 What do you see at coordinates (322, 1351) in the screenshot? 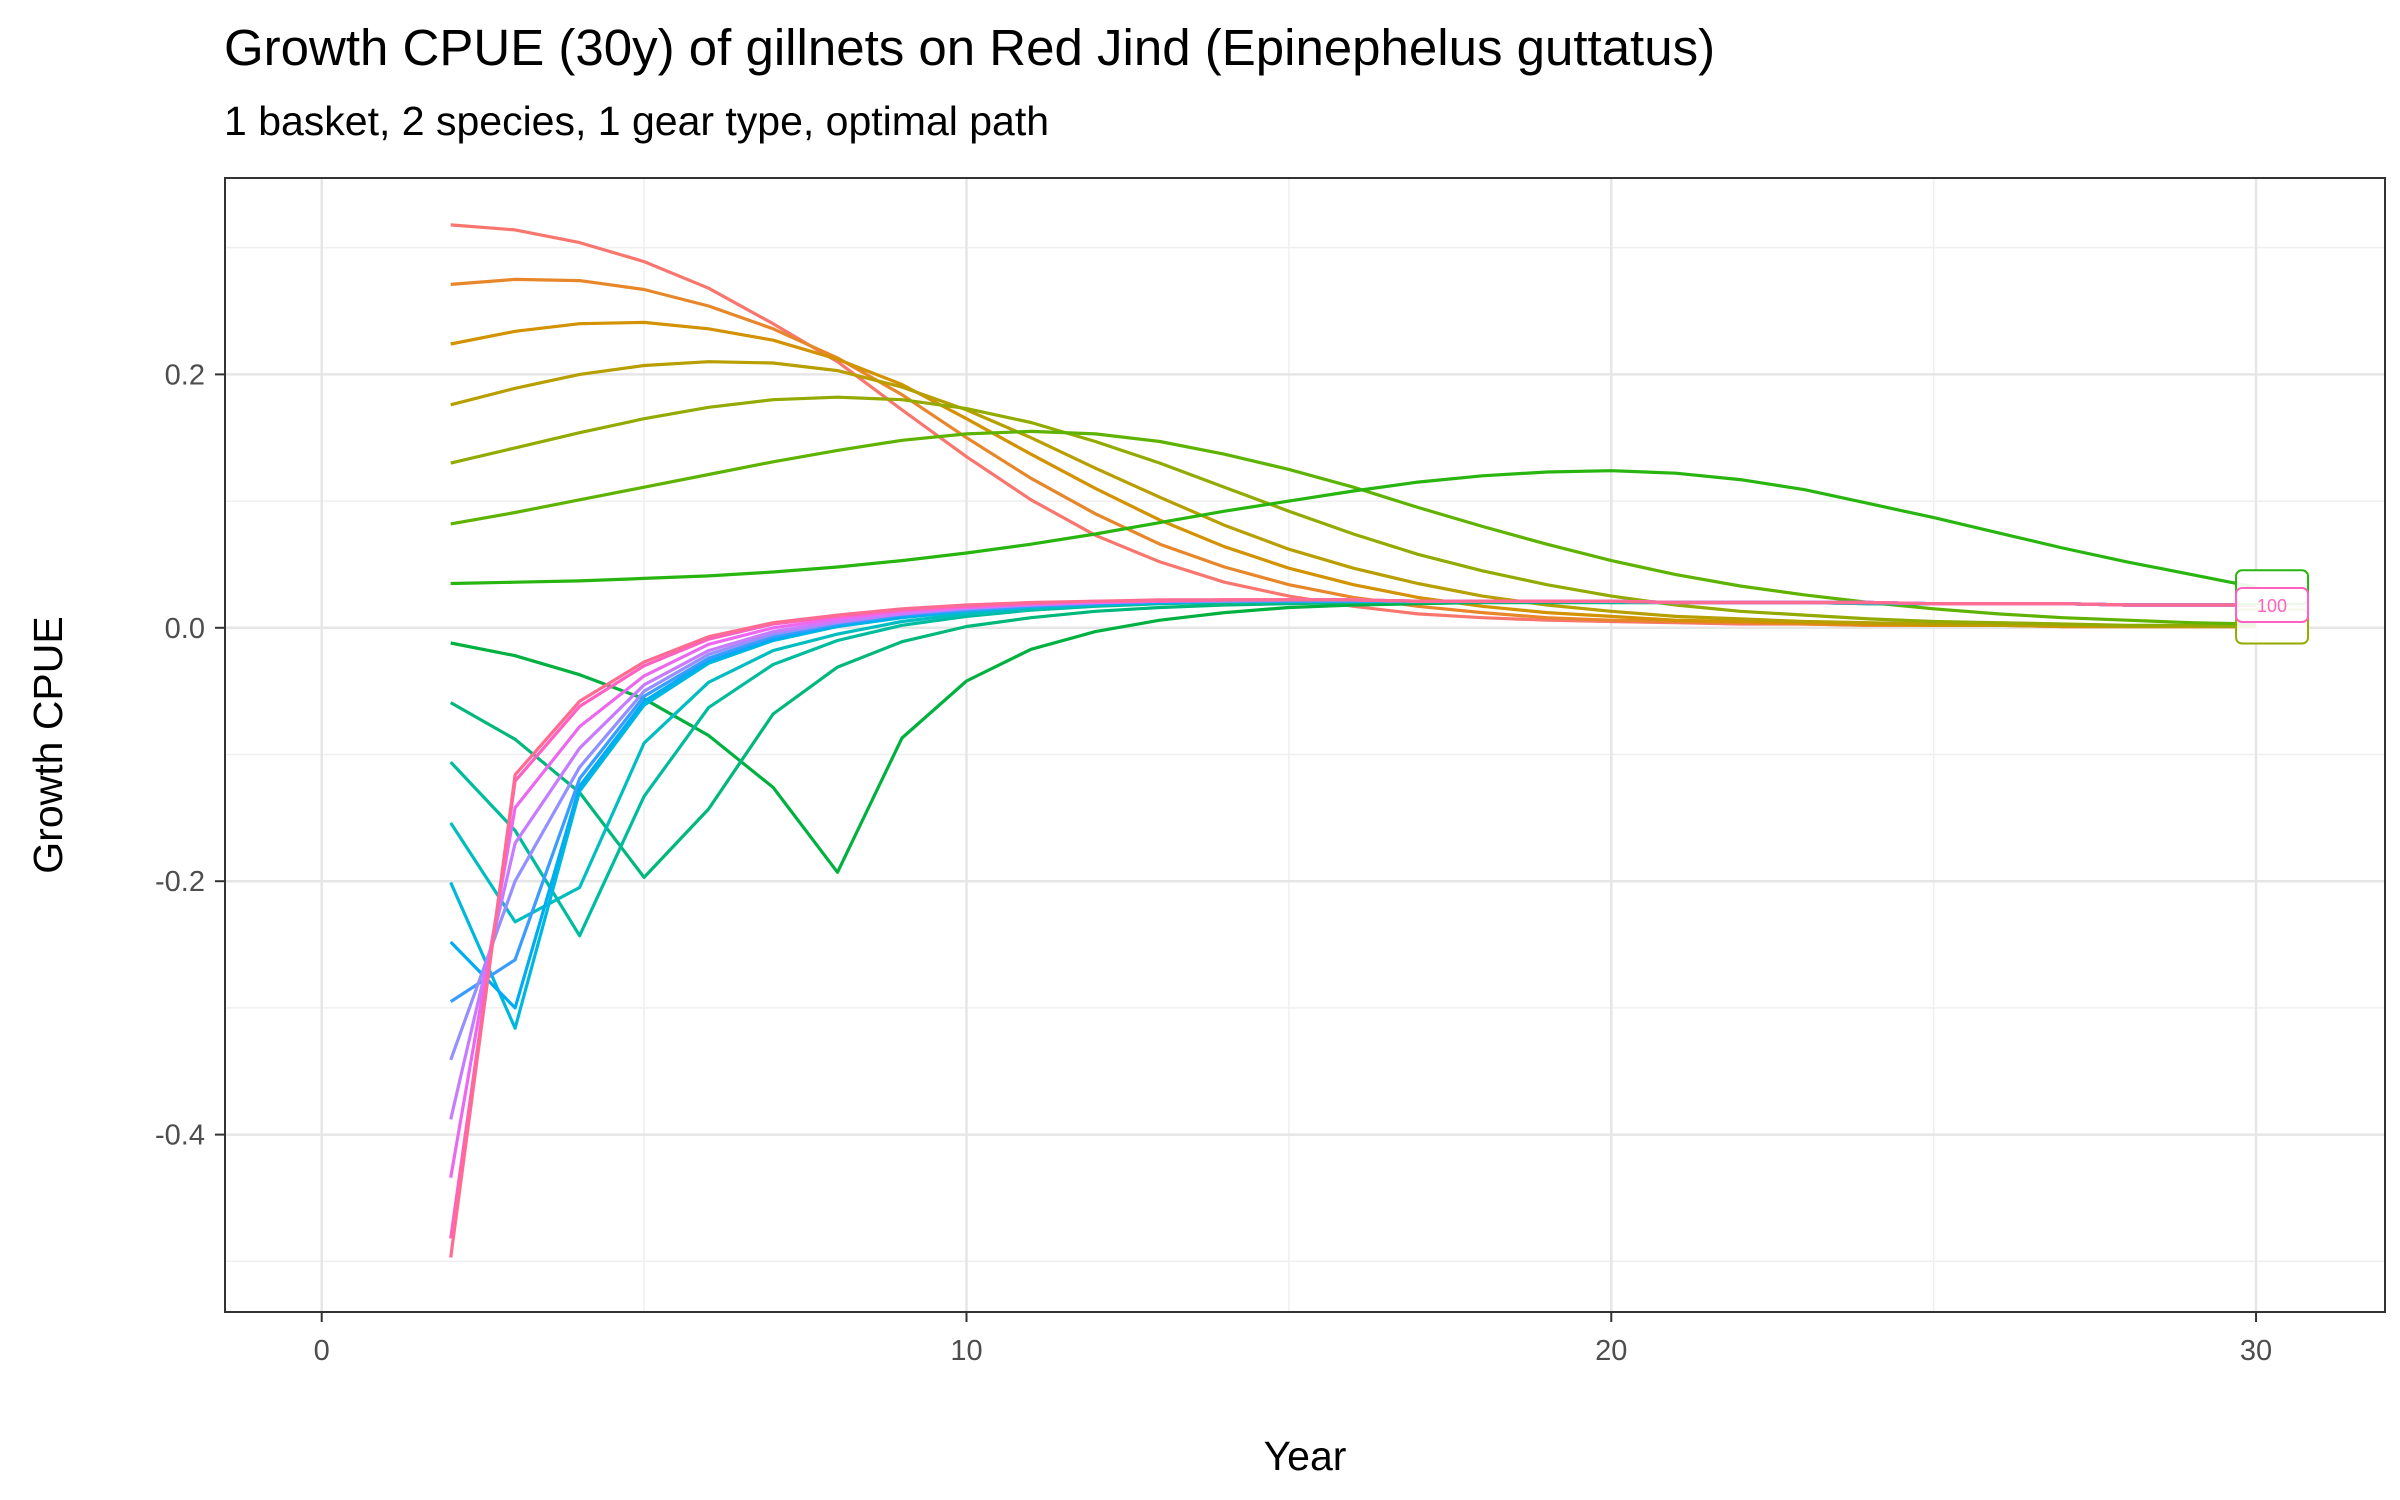
I see `x-tick-label: 0` at bounding box center [322, 1351].